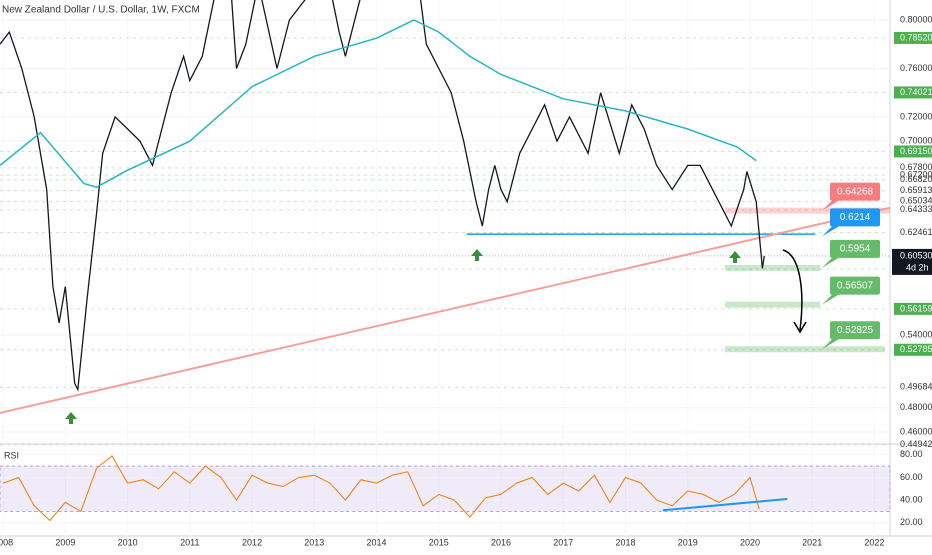  I want to click on callout-label: 0.6214, so click(855, 217).